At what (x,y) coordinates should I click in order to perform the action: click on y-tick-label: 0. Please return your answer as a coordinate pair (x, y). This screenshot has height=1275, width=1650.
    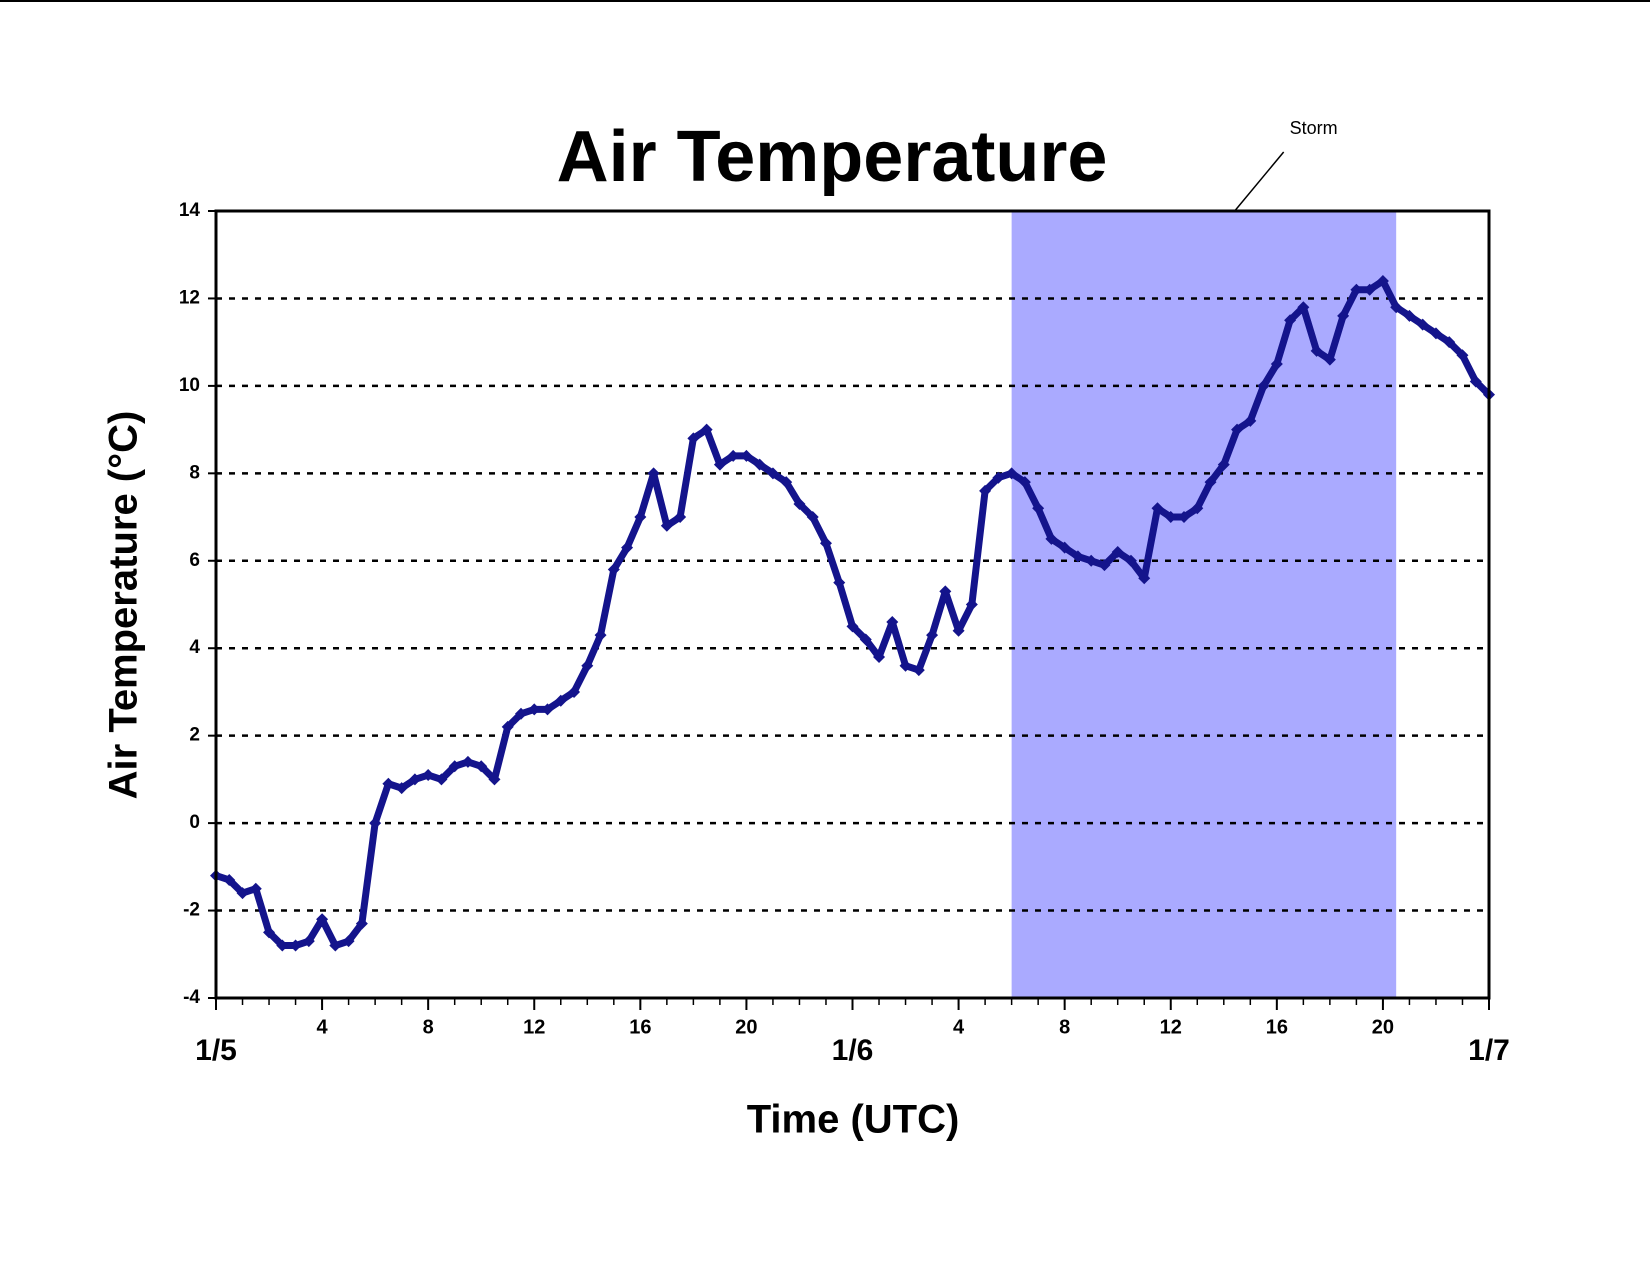
    Looking at the image, I should click on (194, 822).